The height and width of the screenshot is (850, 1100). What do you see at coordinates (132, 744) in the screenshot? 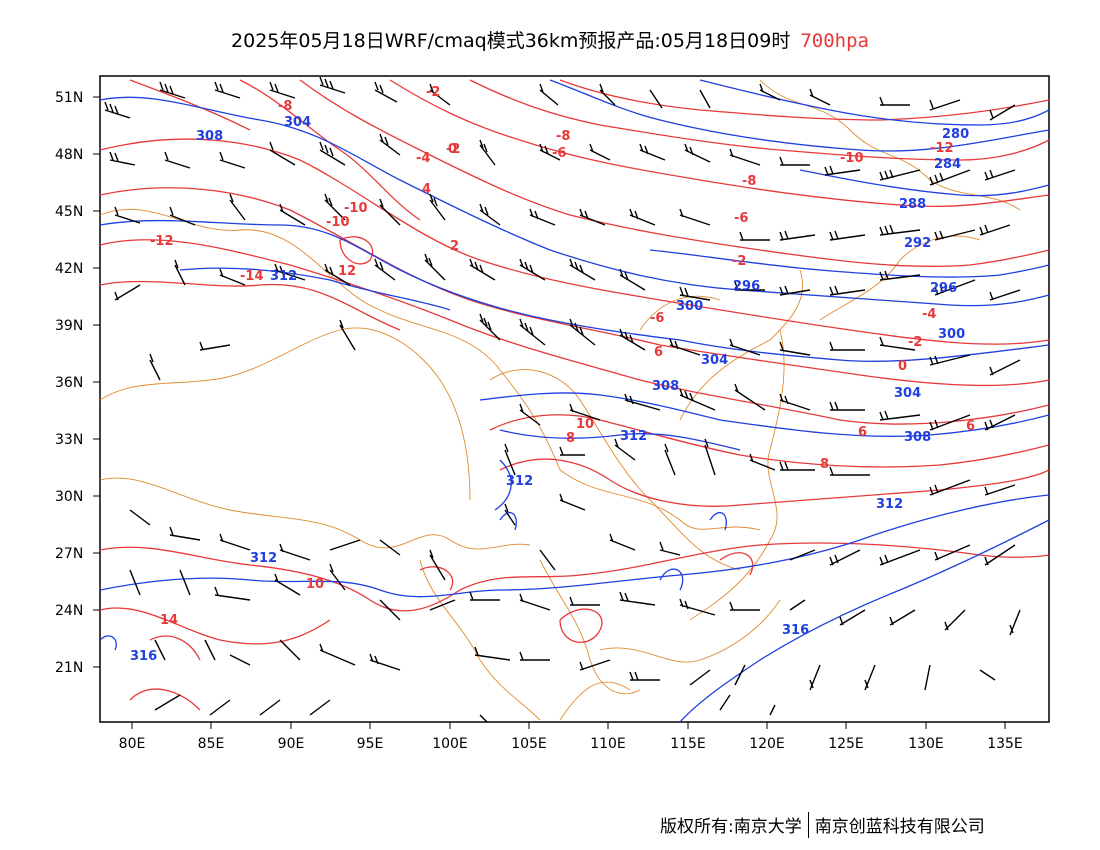
I see `lon-label: 80E` at bounding box center [132, 744].